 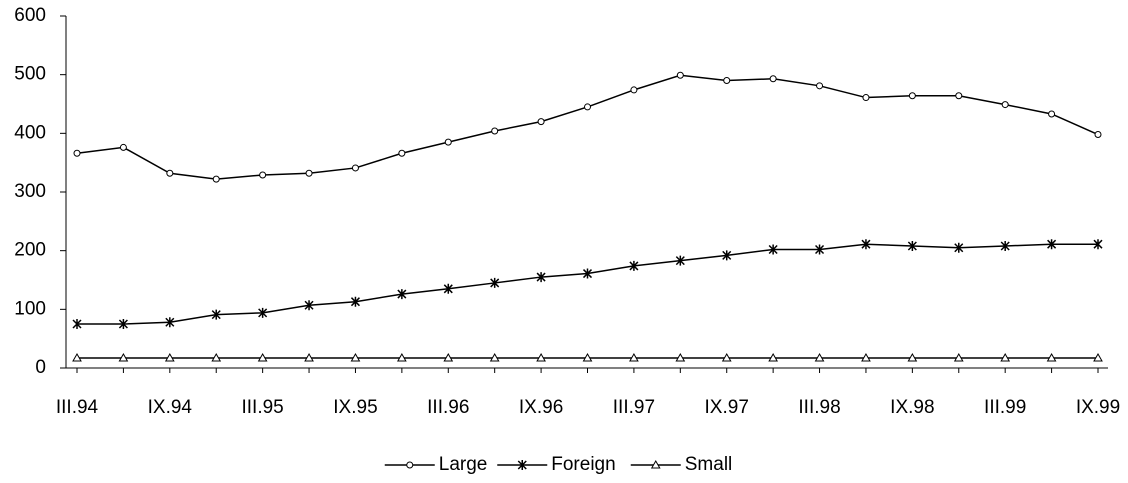 I want to click on x-tick-label: III.98, so click(x=819, y=407).